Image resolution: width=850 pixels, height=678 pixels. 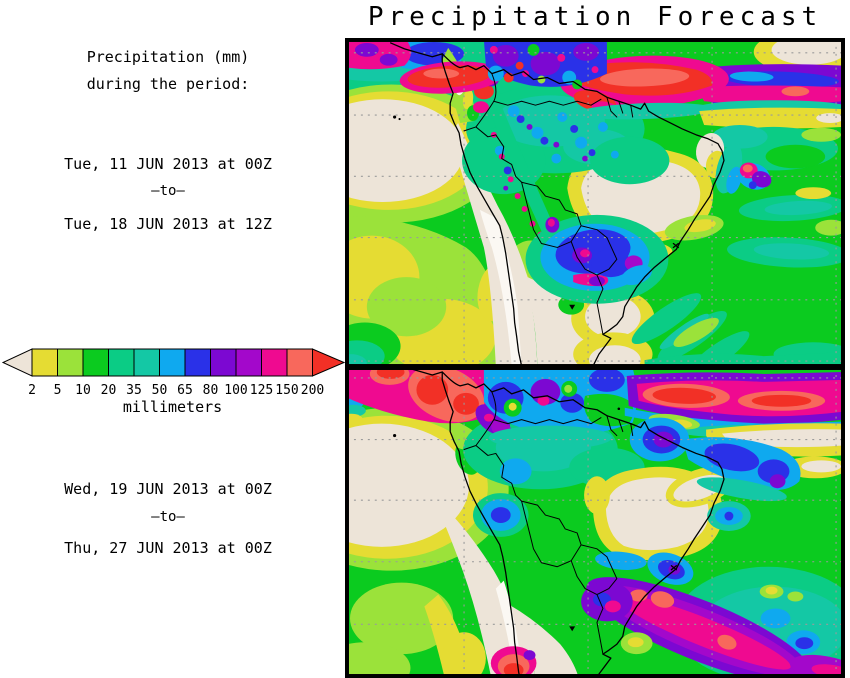 I want to click on page-title: Precipitation Forecast, so click(x=595, y=17).